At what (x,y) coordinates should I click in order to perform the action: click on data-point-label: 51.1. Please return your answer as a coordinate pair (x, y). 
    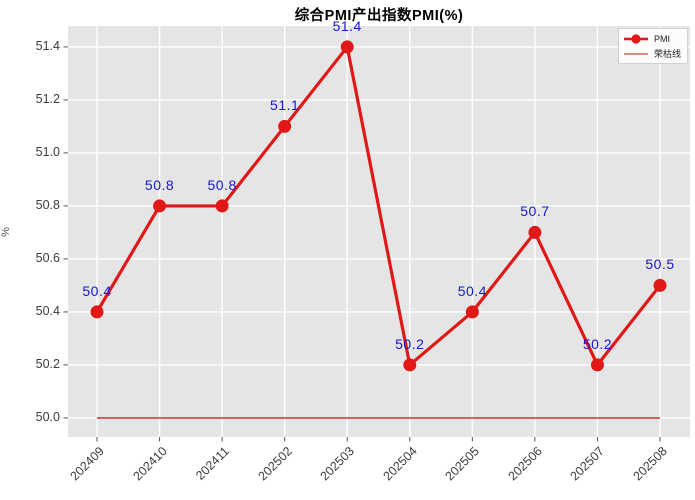
    Looking at the image, I should click on (285, 105).